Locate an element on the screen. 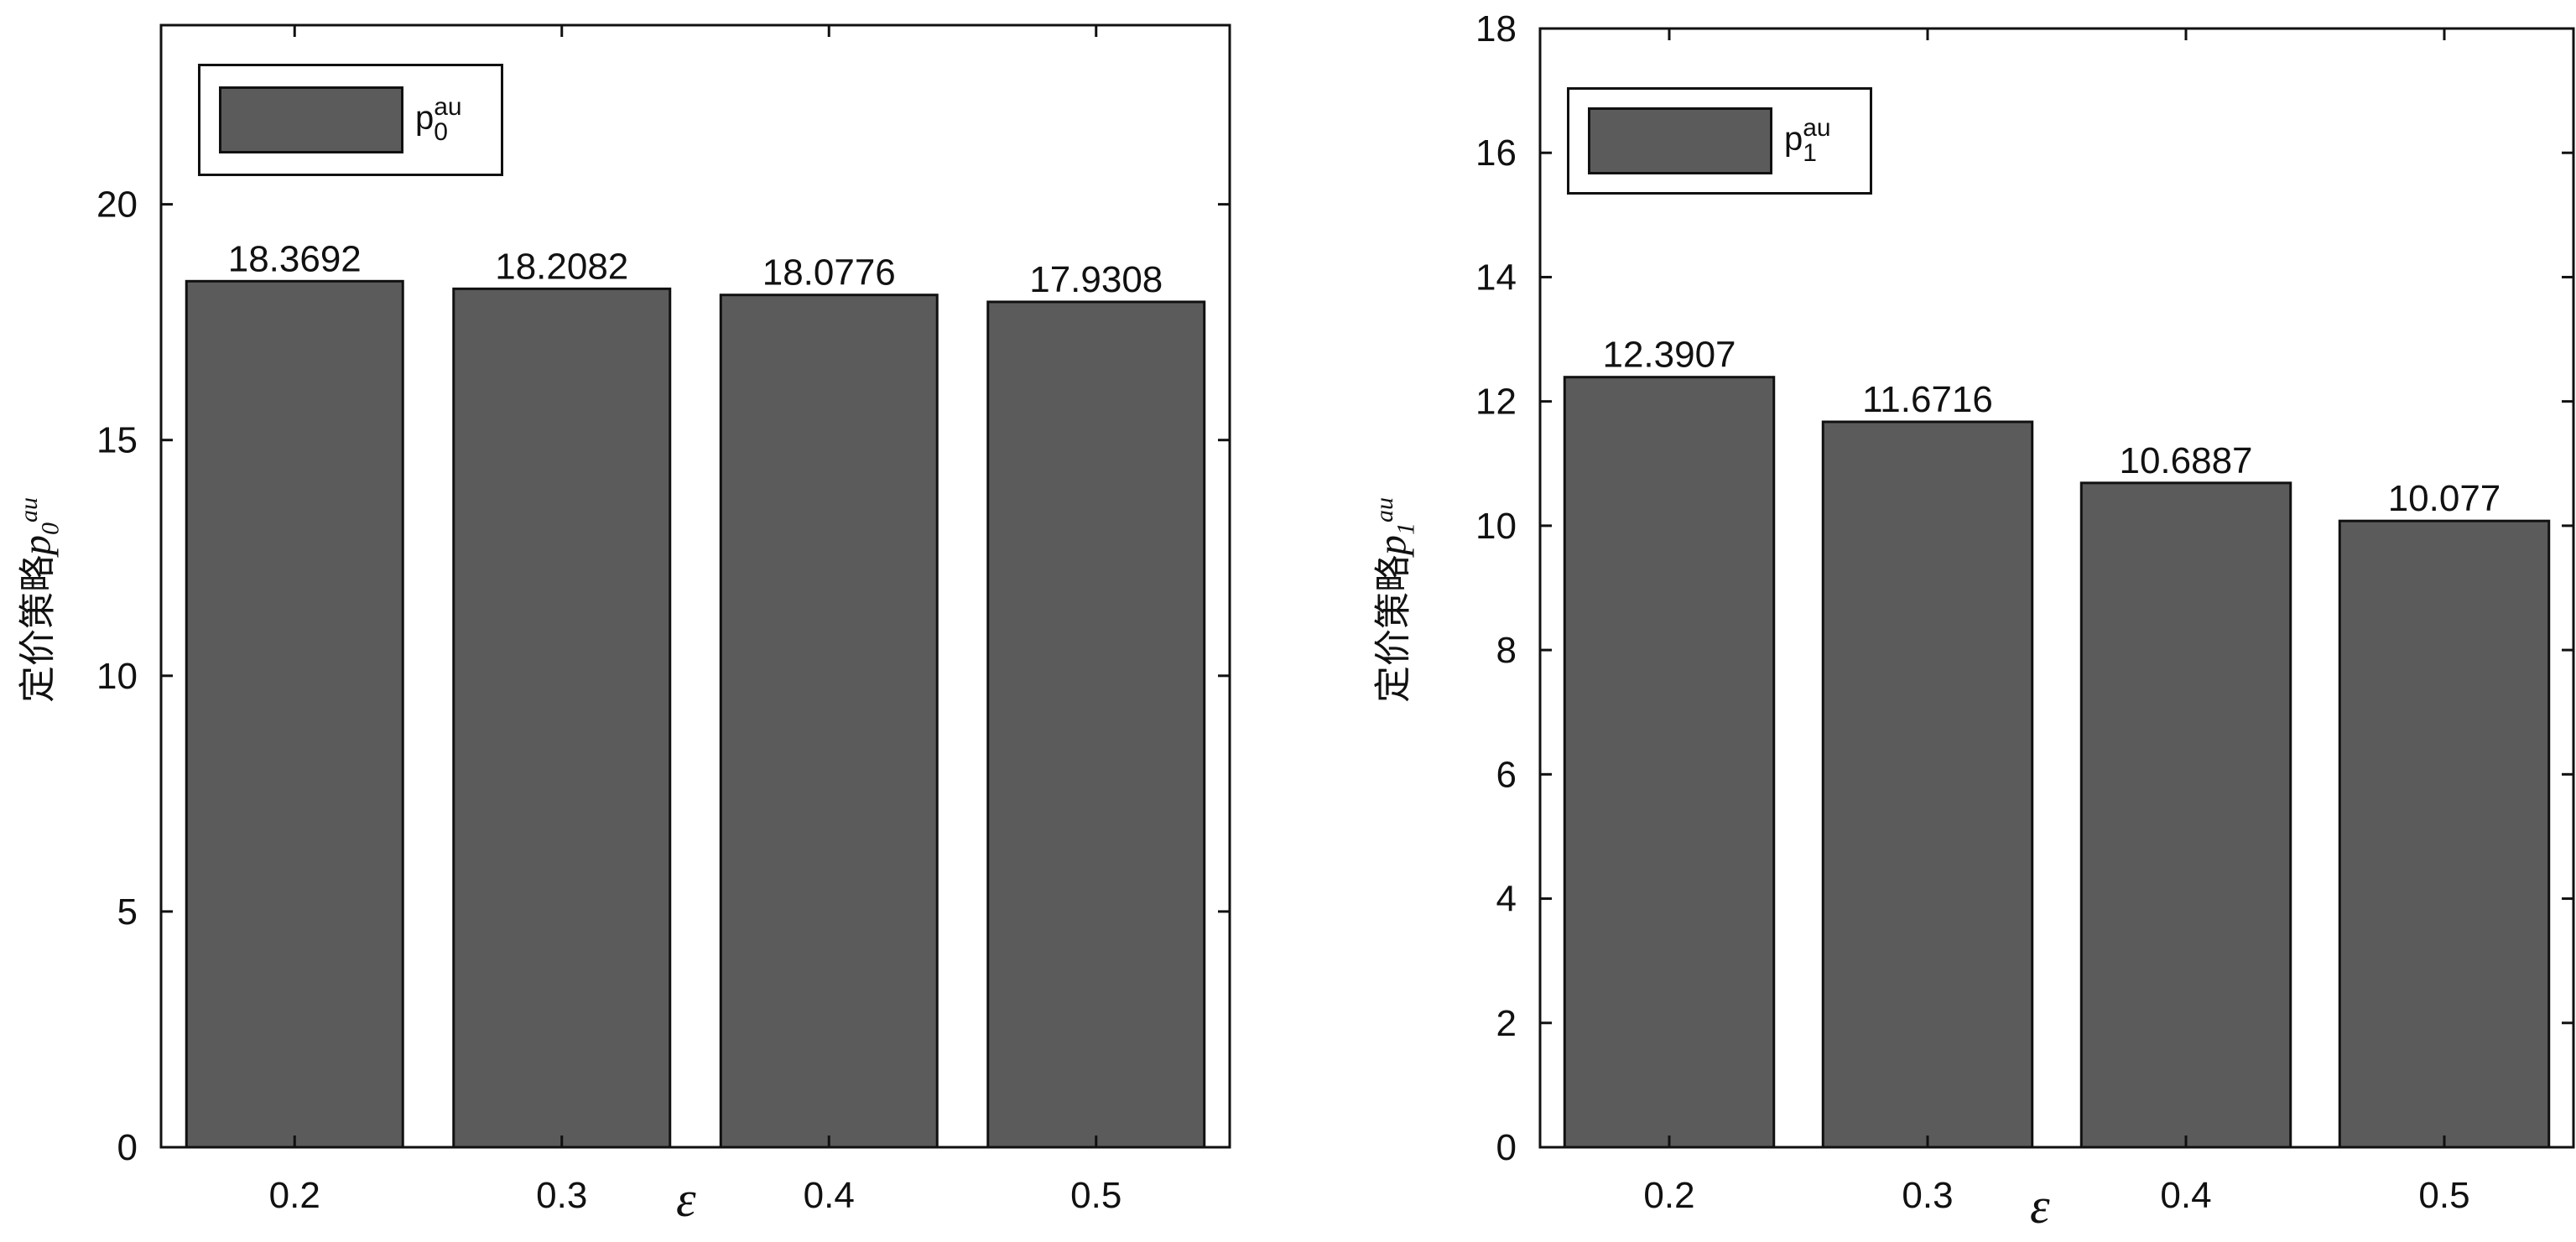 The height and width of the screenshot is (1242, 2576). y-tick-label: 2 is located at coordinates (1506, 1023).